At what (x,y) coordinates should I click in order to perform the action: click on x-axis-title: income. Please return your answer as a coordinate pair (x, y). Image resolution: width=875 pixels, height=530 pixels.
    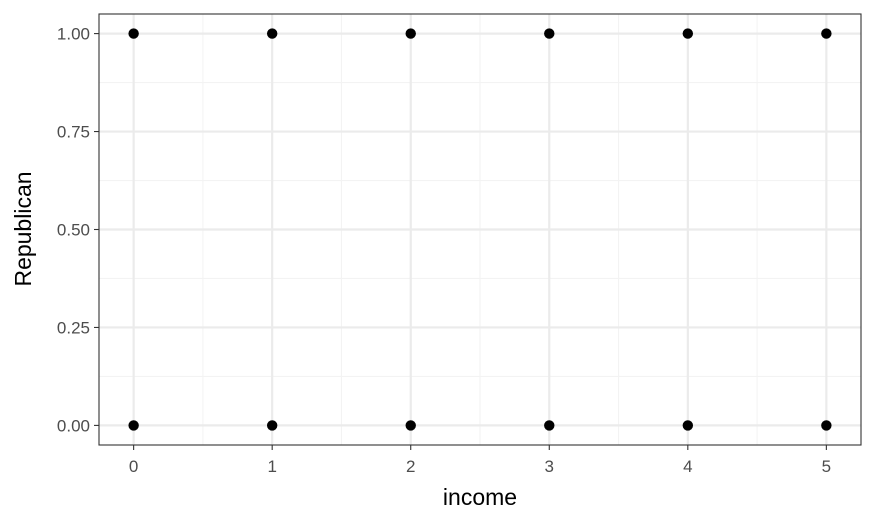
    Looking at the image, I should click on (480, 497).